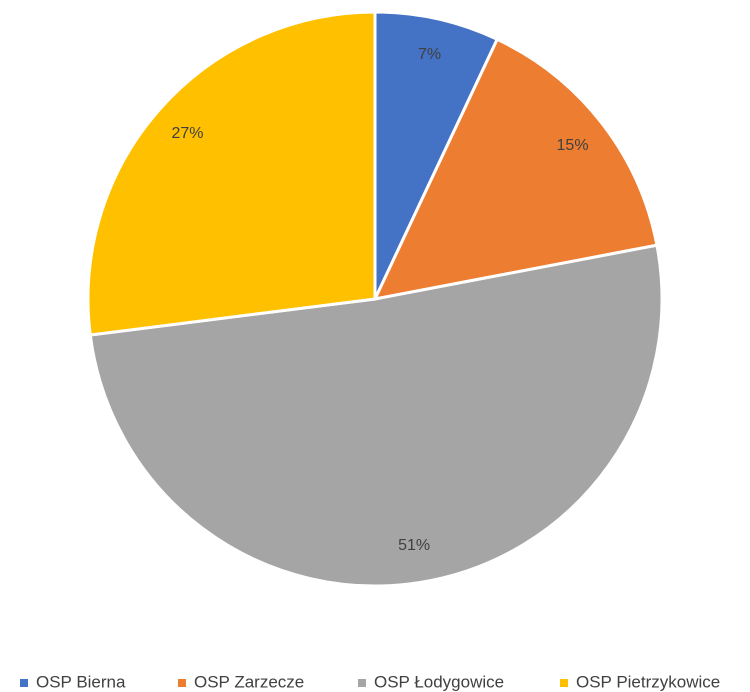 Image resolution: width=750 pixels, height=692 pixels. Describe the element at coordinates (439, 681) in the screenshot. I see `legend-label: OSP Łodygowice` at that location.